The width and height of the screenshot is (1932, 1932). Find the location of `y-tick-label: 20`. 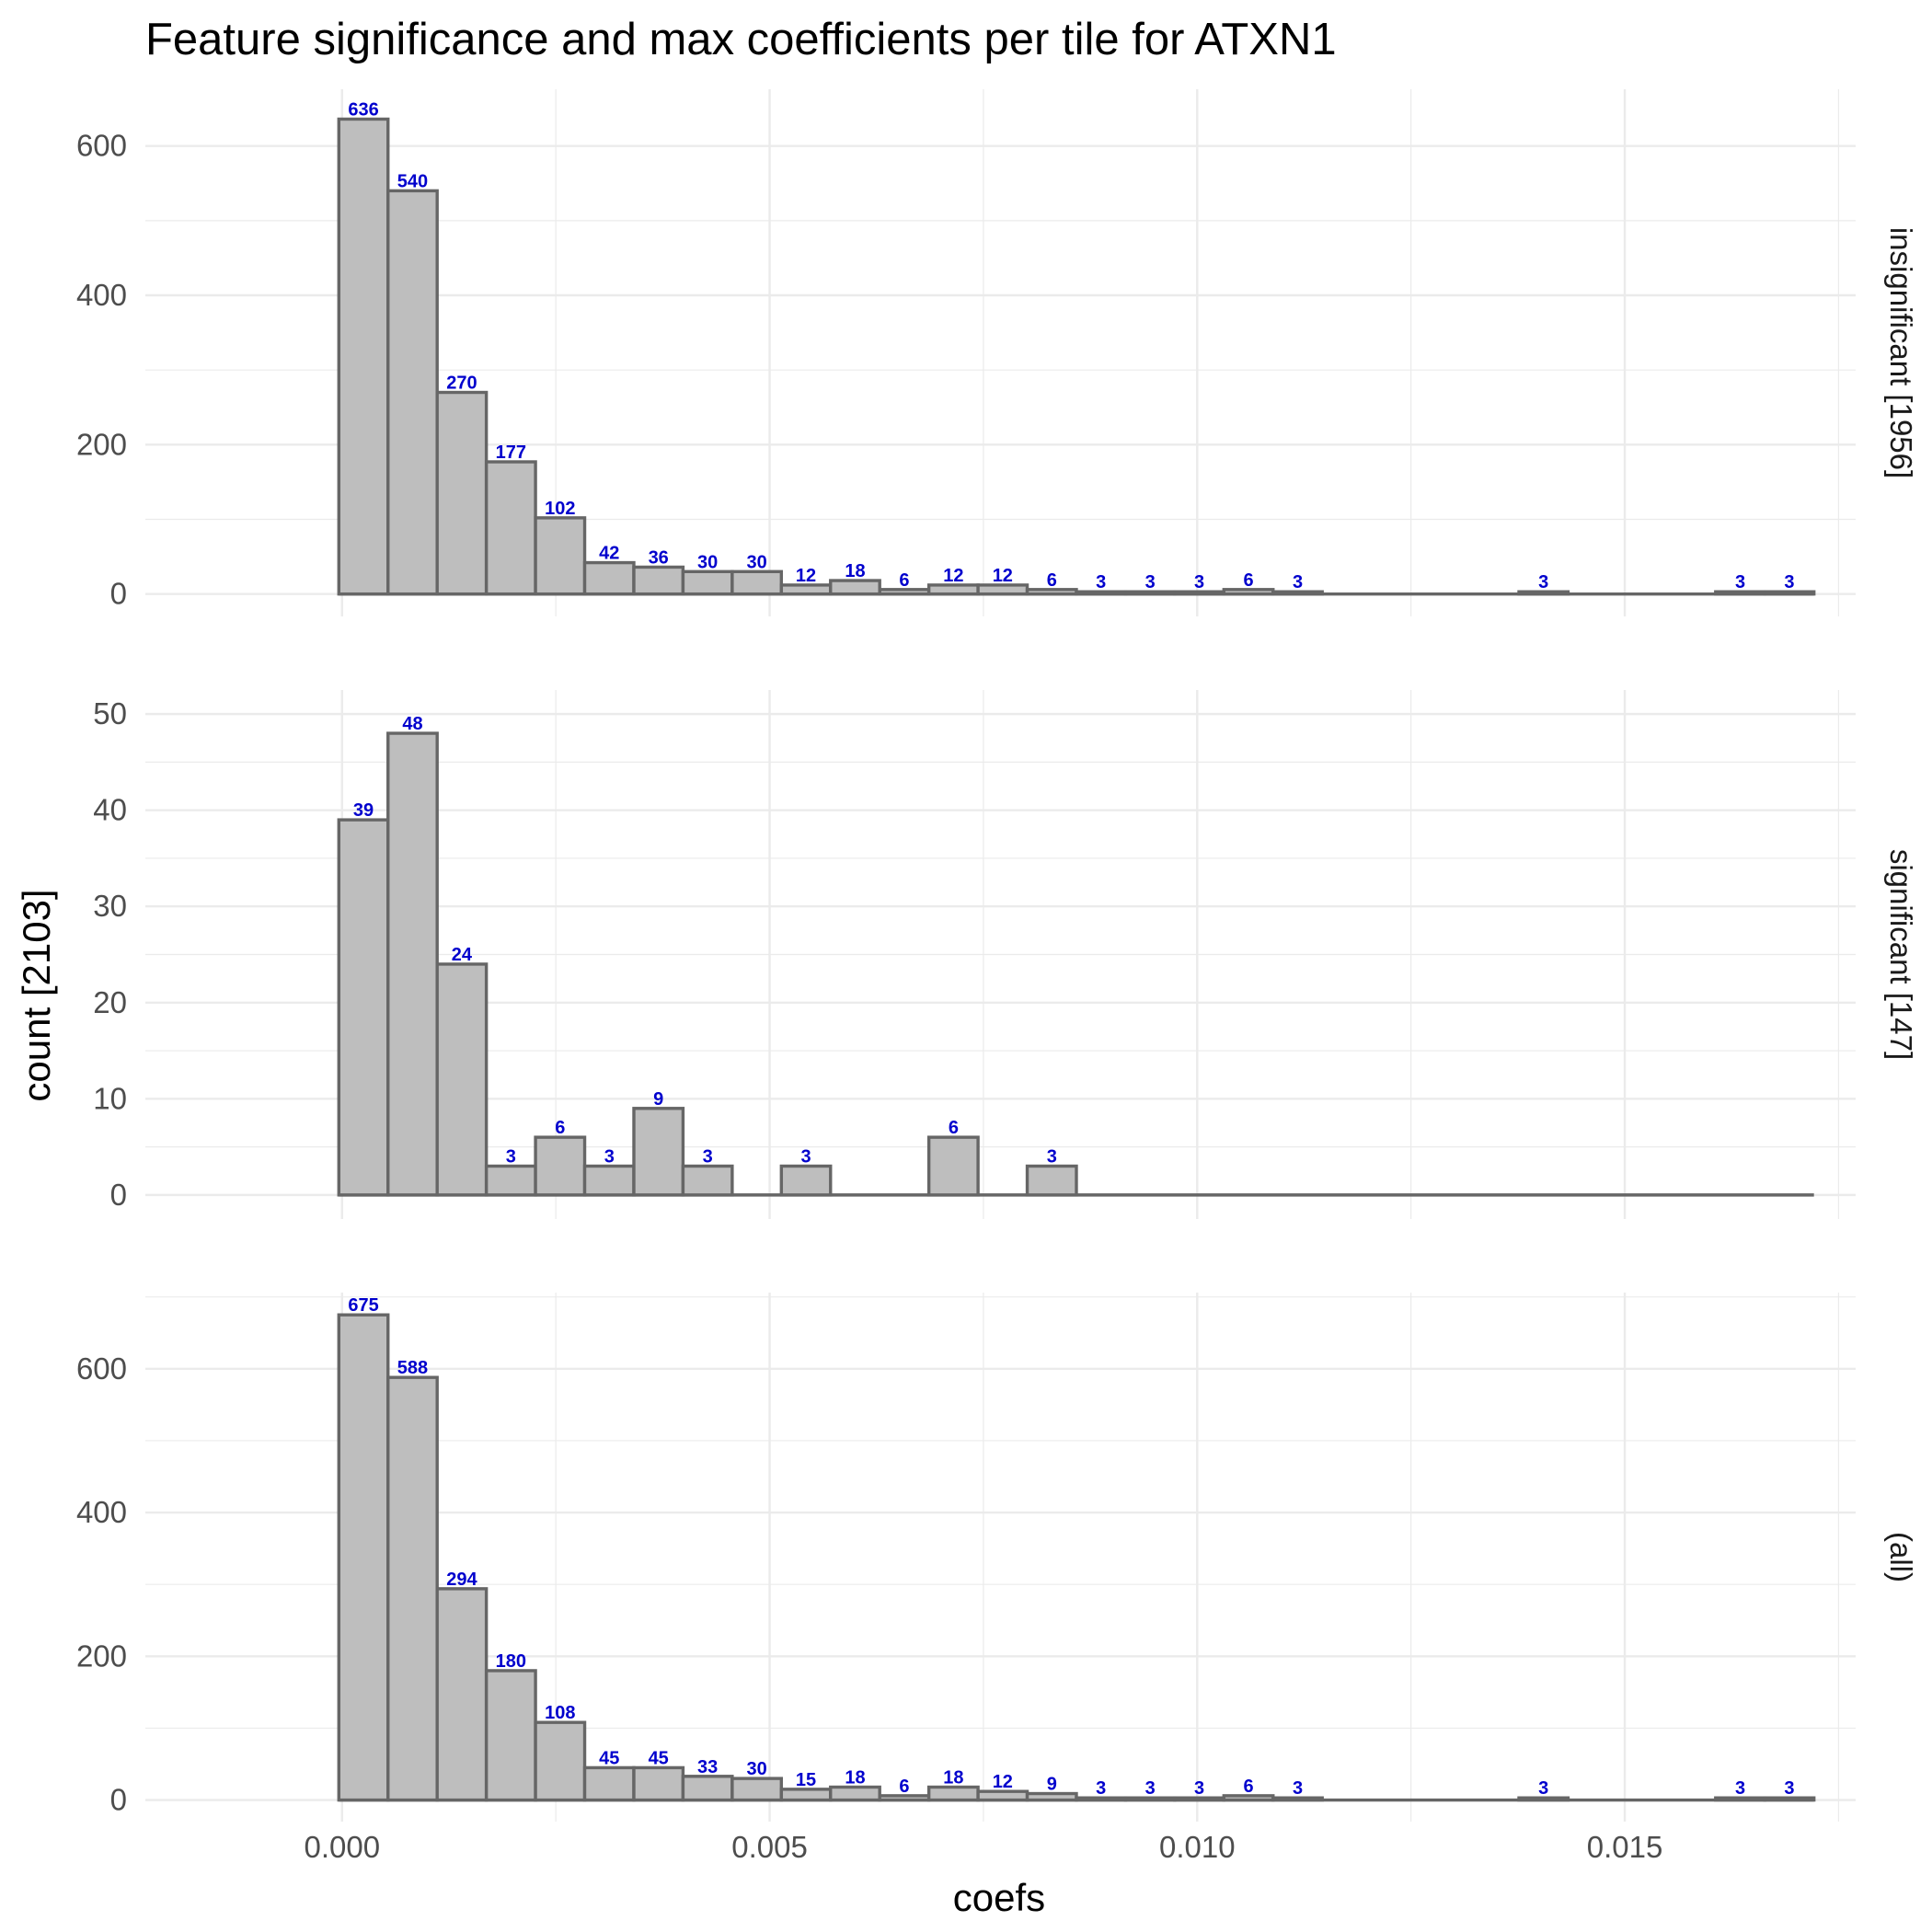

y-tick-label: 20 is located at coordinates (110, 1002).